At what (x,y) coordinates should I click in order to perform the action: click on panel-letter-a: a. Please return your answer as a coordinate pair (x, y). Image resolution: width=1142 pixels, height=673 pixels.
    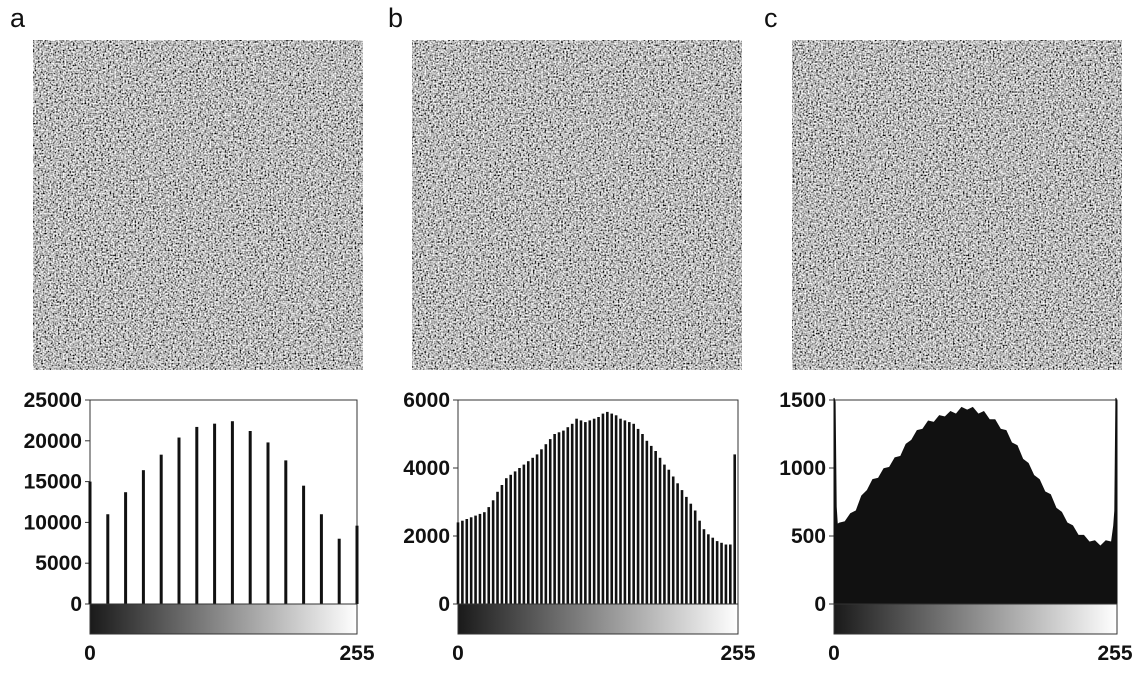
    Looking at the image, I should click on (18, 18).